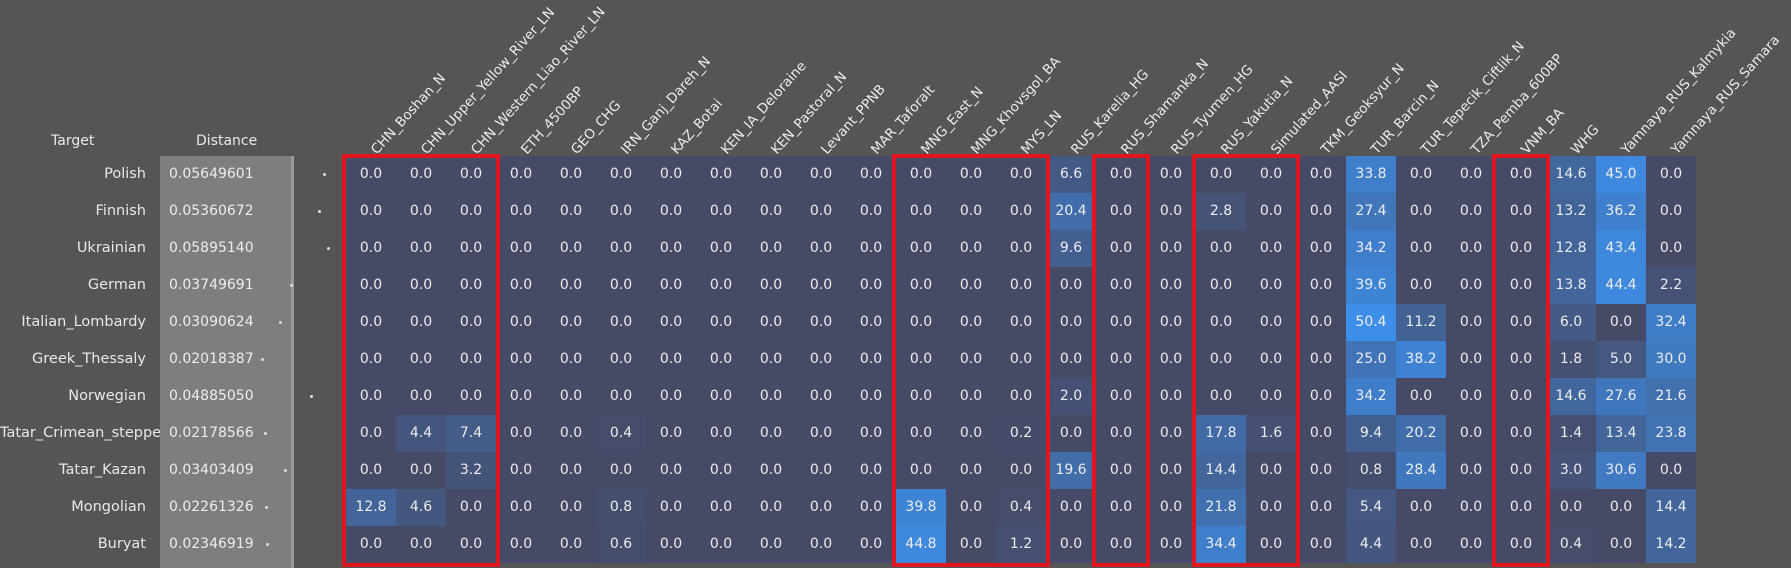 The image size is (1791, 568). I want to click on column-header-mng-khovsgol-ba: MNG_Khovsgol_BA, so click(1016, 105).